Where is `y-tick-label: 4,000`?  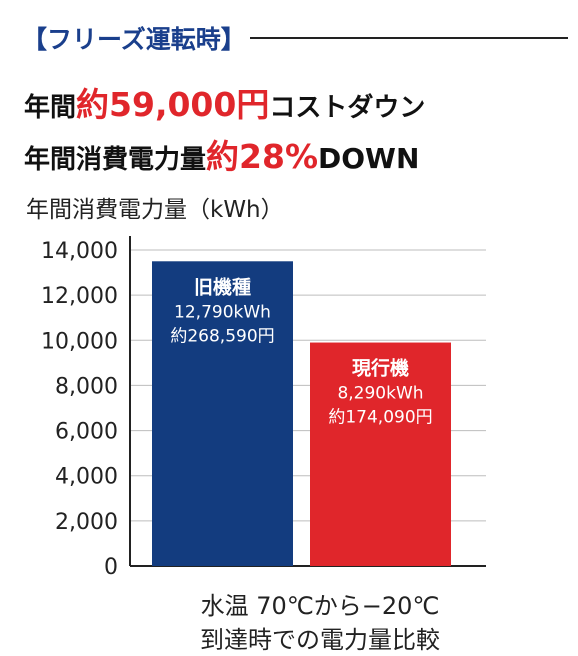
y-tick-label: 4,000 is located at coordinates (86, 477).